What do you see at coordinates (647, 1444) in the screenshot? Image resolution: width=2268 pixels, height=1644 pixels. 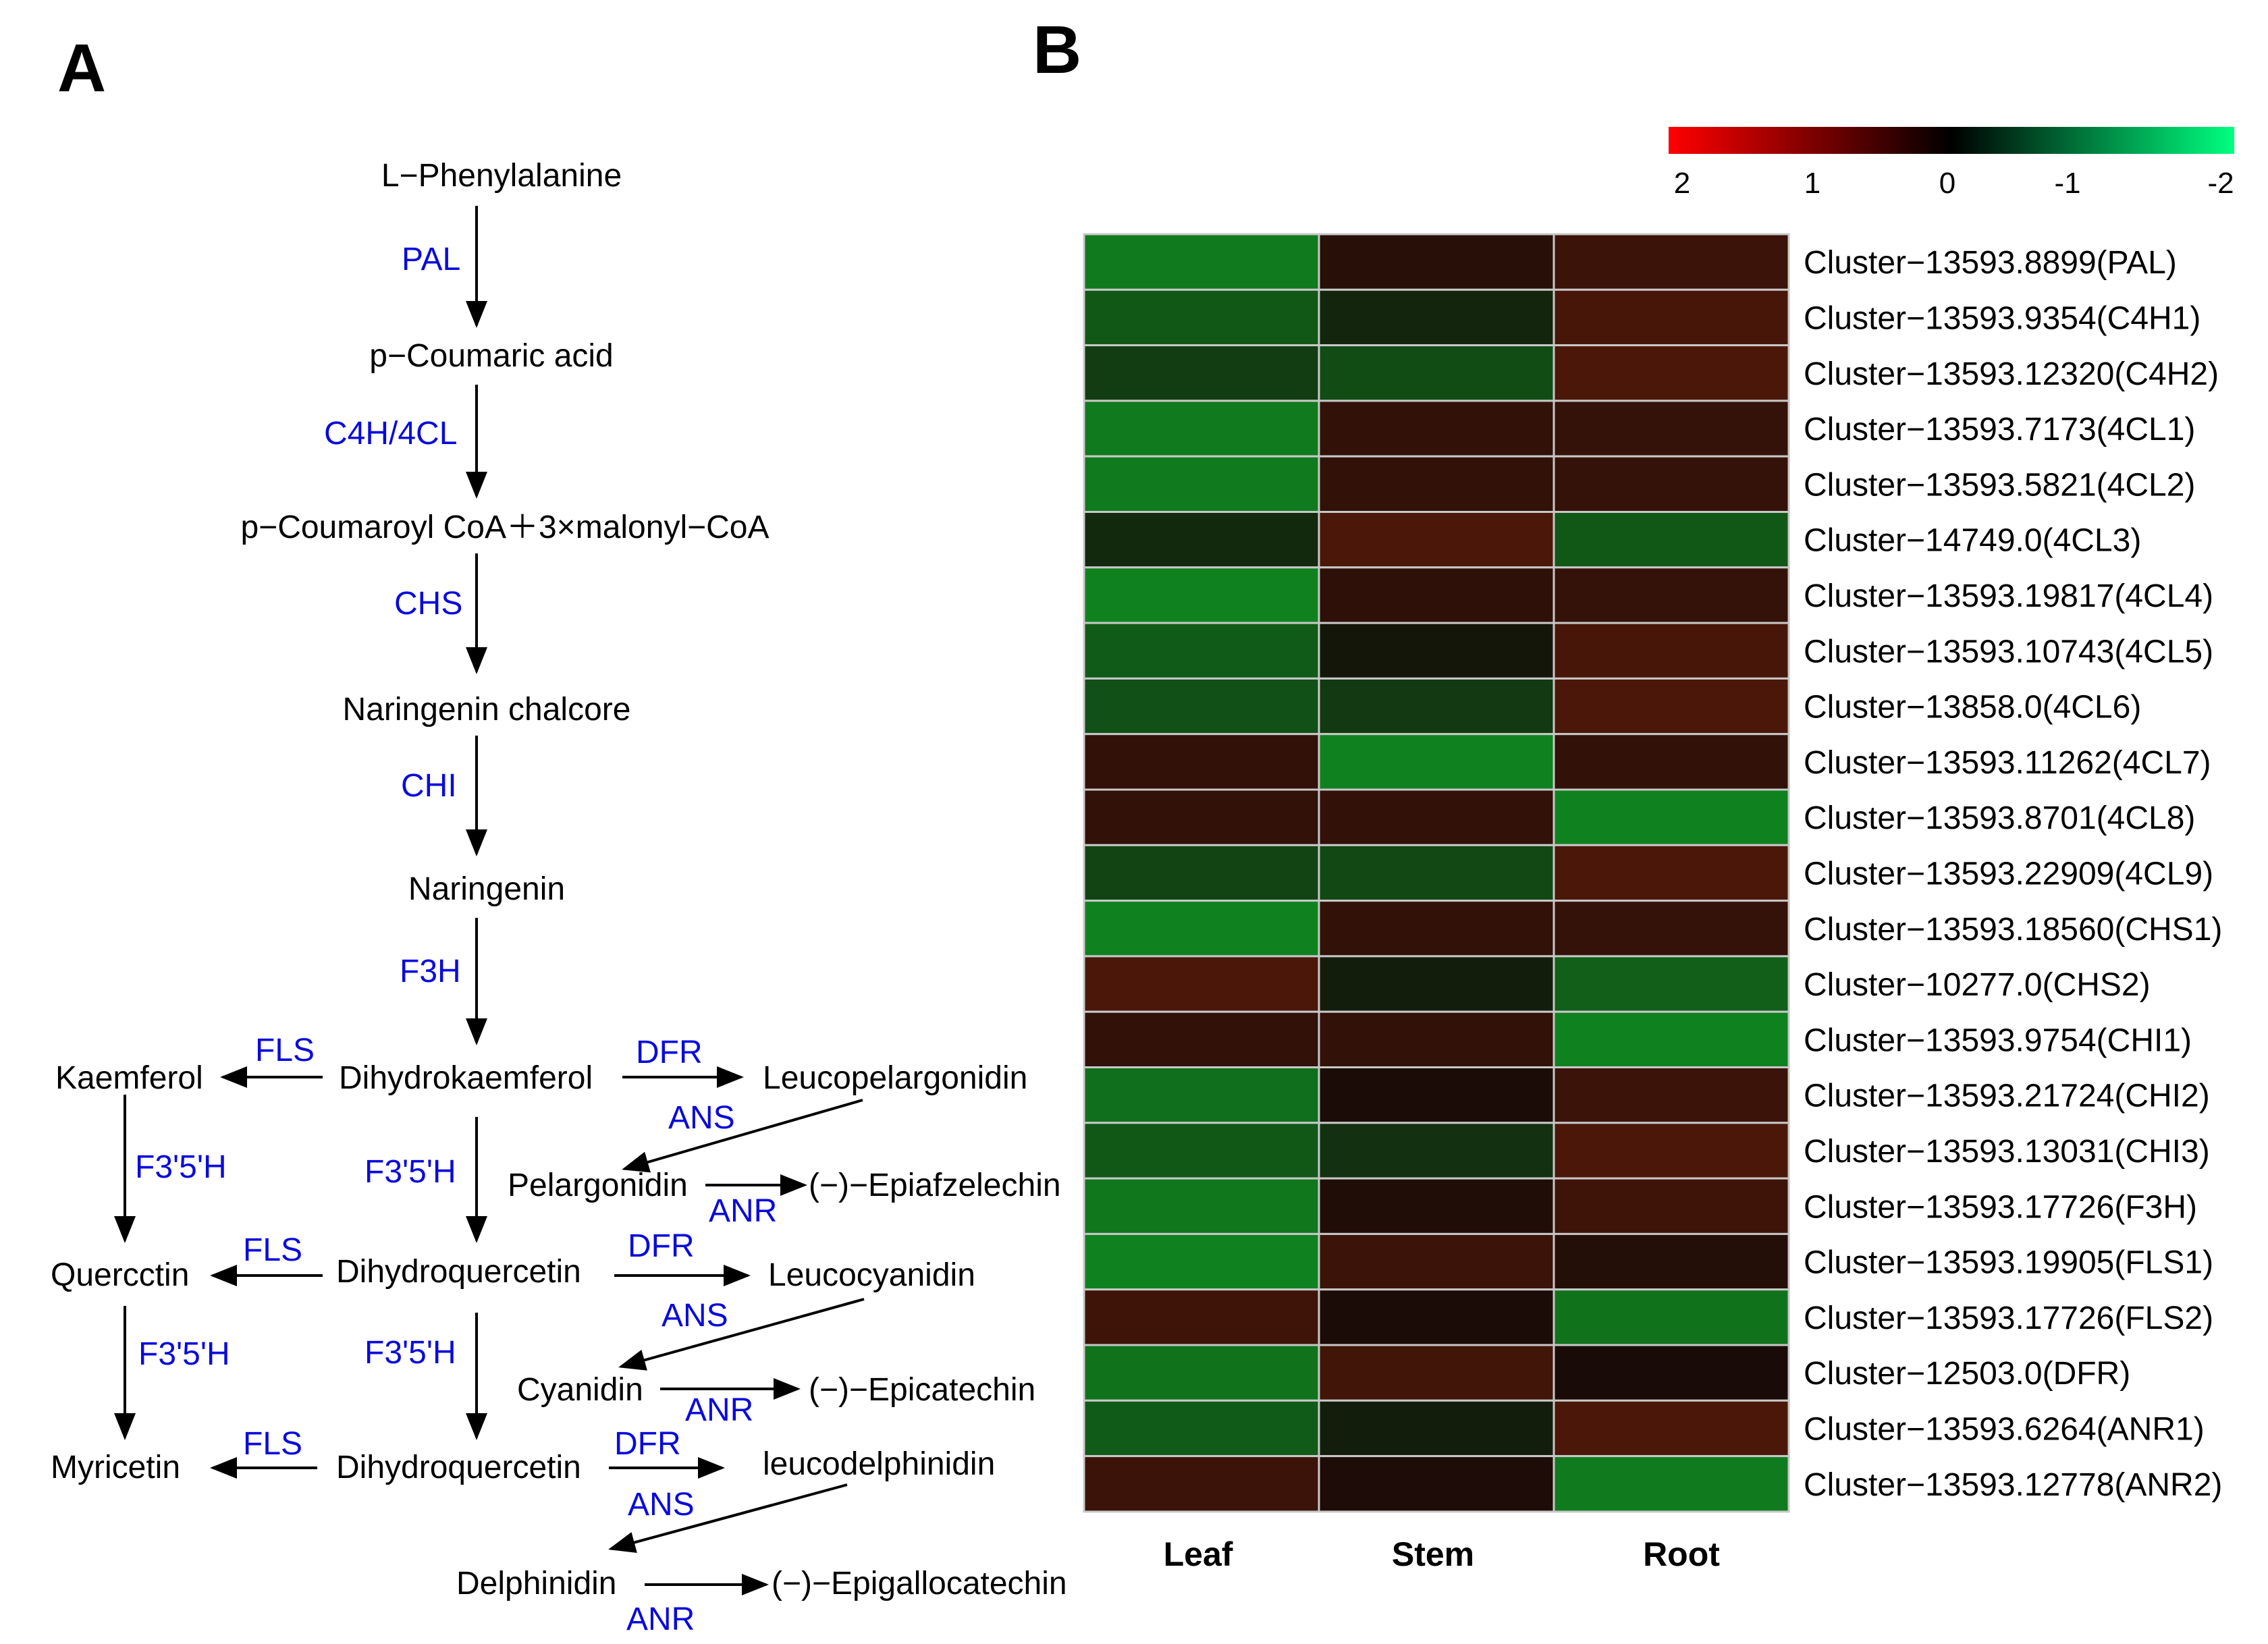 I see `enzyme-dfr-3: DFR` at bounding box center [647, 1444].